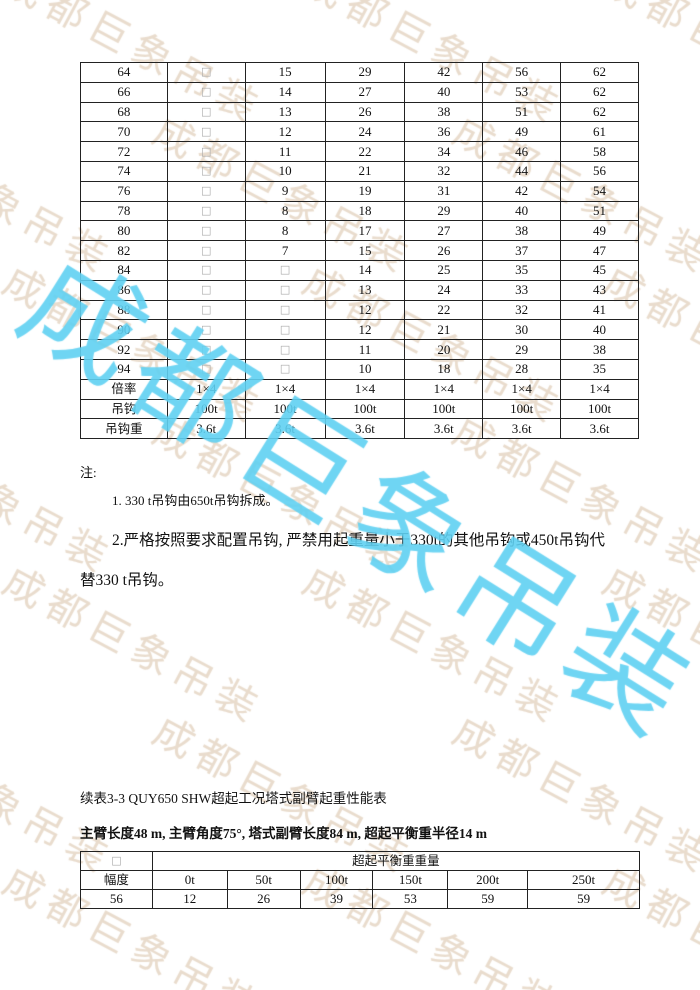  Describe the element at coordinates (124, 92) in the screenshot. I see `table-cell: 66` at that location.